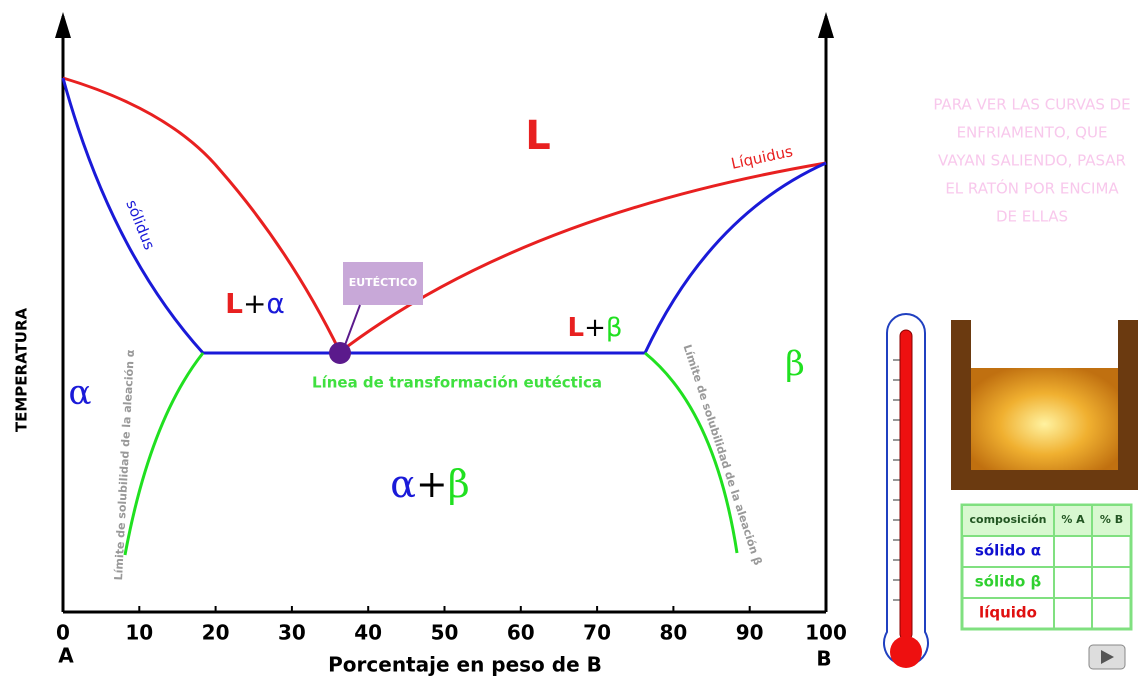 Image resolution: width=1141 pixels, height=680 pixels. Describe the element at coordinates (597, 633) in the screenshot. I see `x-tick-label: 70` at that location.